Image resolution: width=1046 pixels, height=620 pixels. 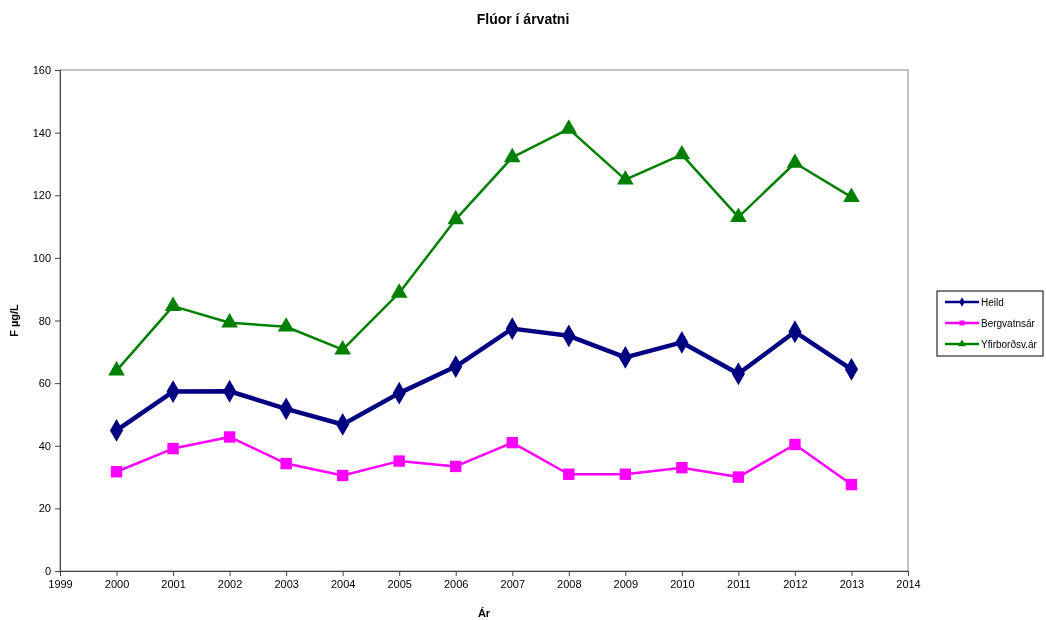 I want to click on x-tick-label: 2001, so click(x=173, y=583).